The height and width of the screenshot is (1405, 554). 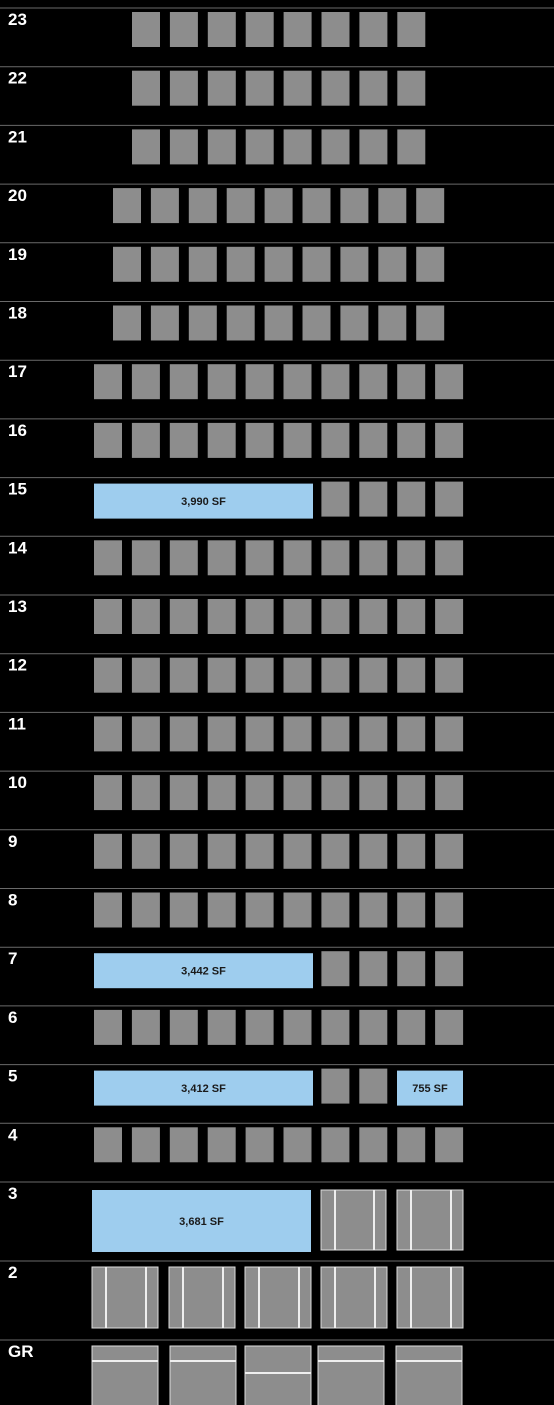 What do you see at coordinates (17, 254) in the screenshot?
I see `floor-label: 19` at bounding box center [17, 254].